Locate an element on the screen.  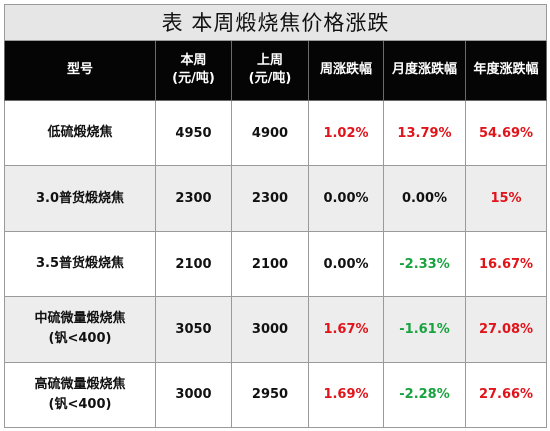
title-row: 表 本周煅烧焦价格涨跌 is located at coordinates (275, 22).